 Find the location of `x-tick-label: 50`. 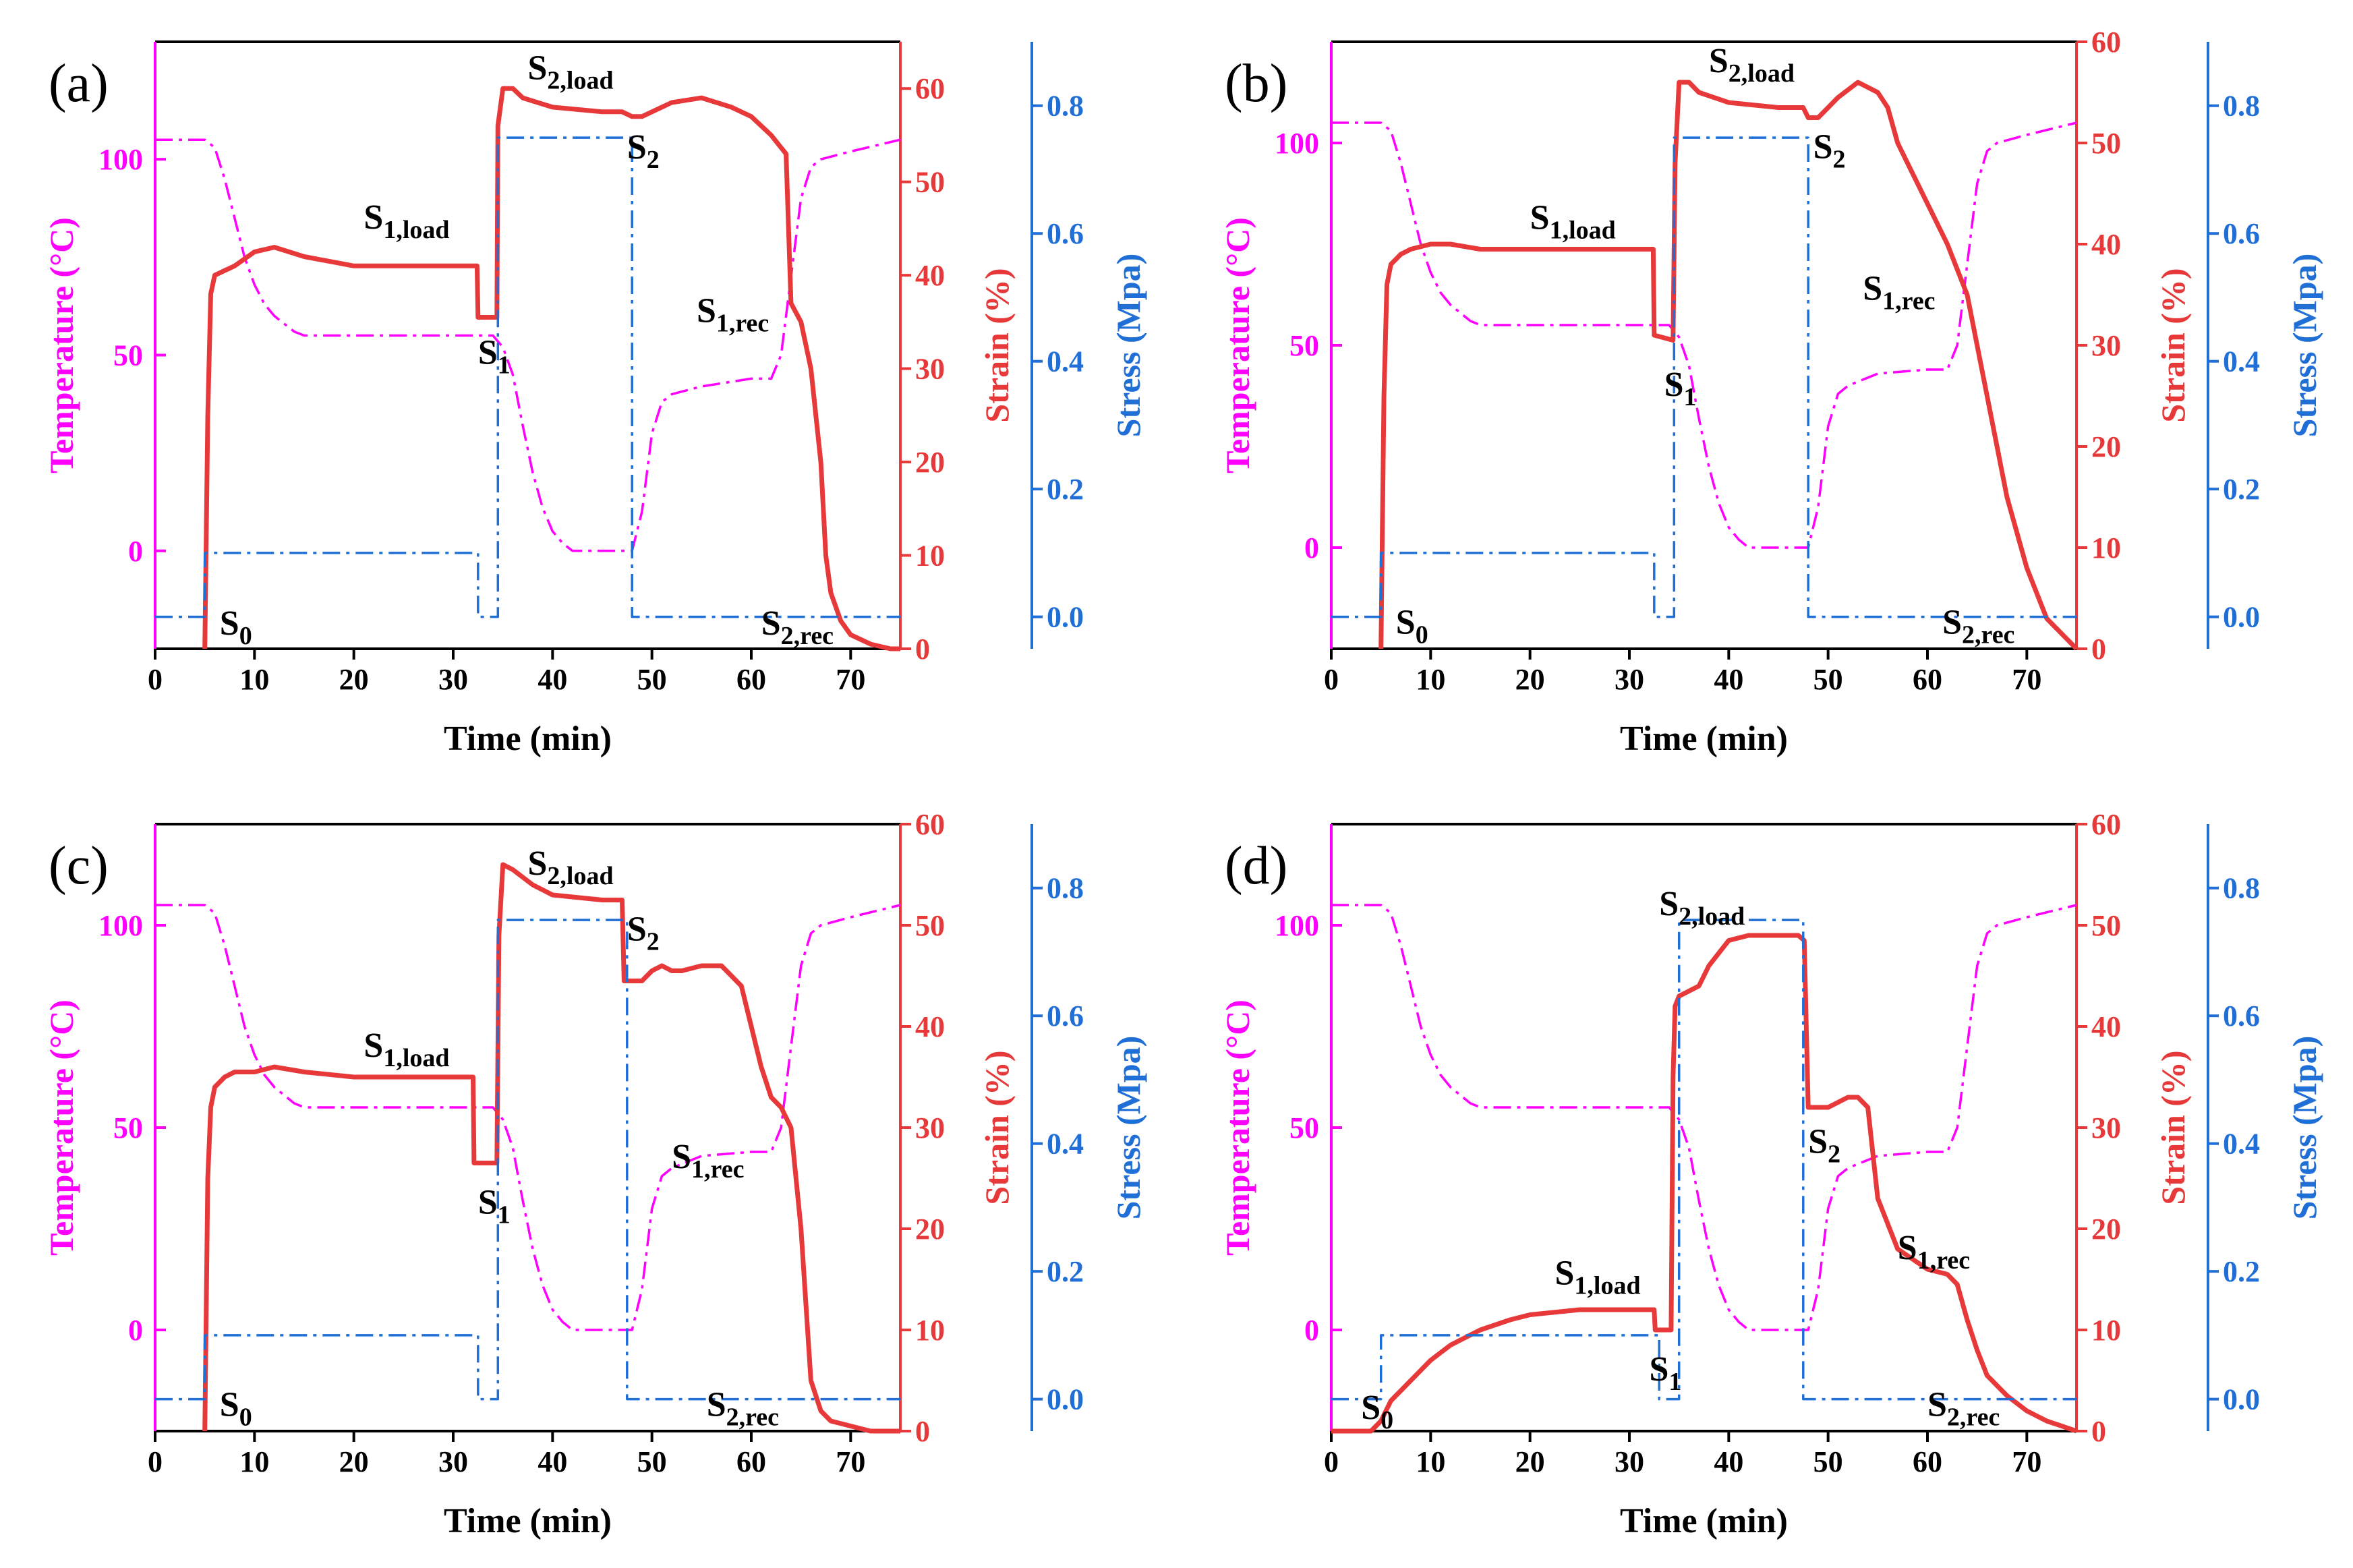

x-tick-label: 50 is located at coordinates (1828, 1461).